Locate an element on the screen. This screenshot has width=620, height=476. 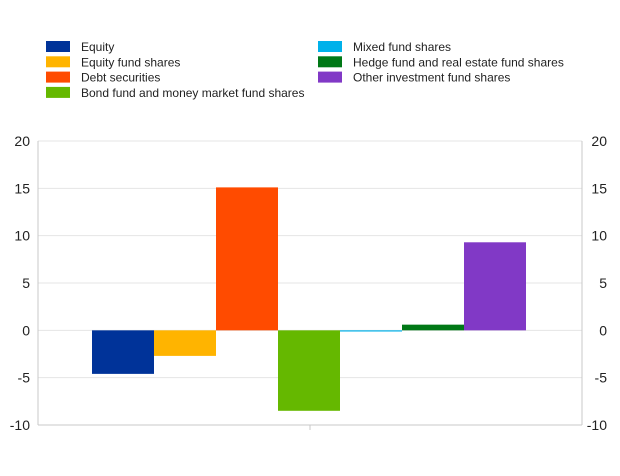
y-tick-left-3: 5 is located at coordinates (26, 283).